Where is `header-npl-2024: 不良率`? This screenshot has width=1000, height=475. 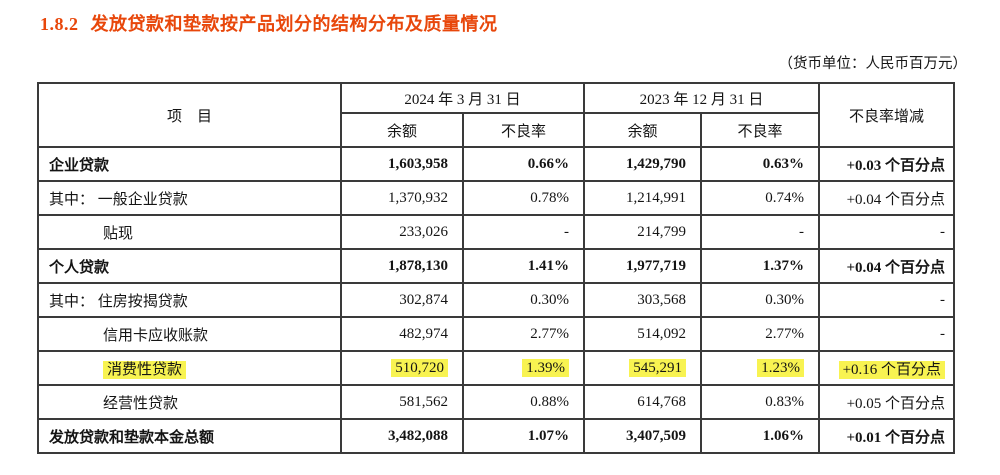
header-npl-2024: 不良率 is located at coordinates (523, 130).